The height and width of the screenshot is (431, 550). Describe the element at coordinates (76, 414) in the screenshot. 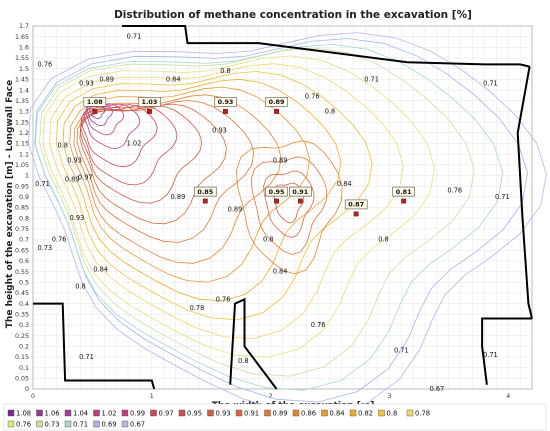

I see `legend-item: 1.04` at that location.